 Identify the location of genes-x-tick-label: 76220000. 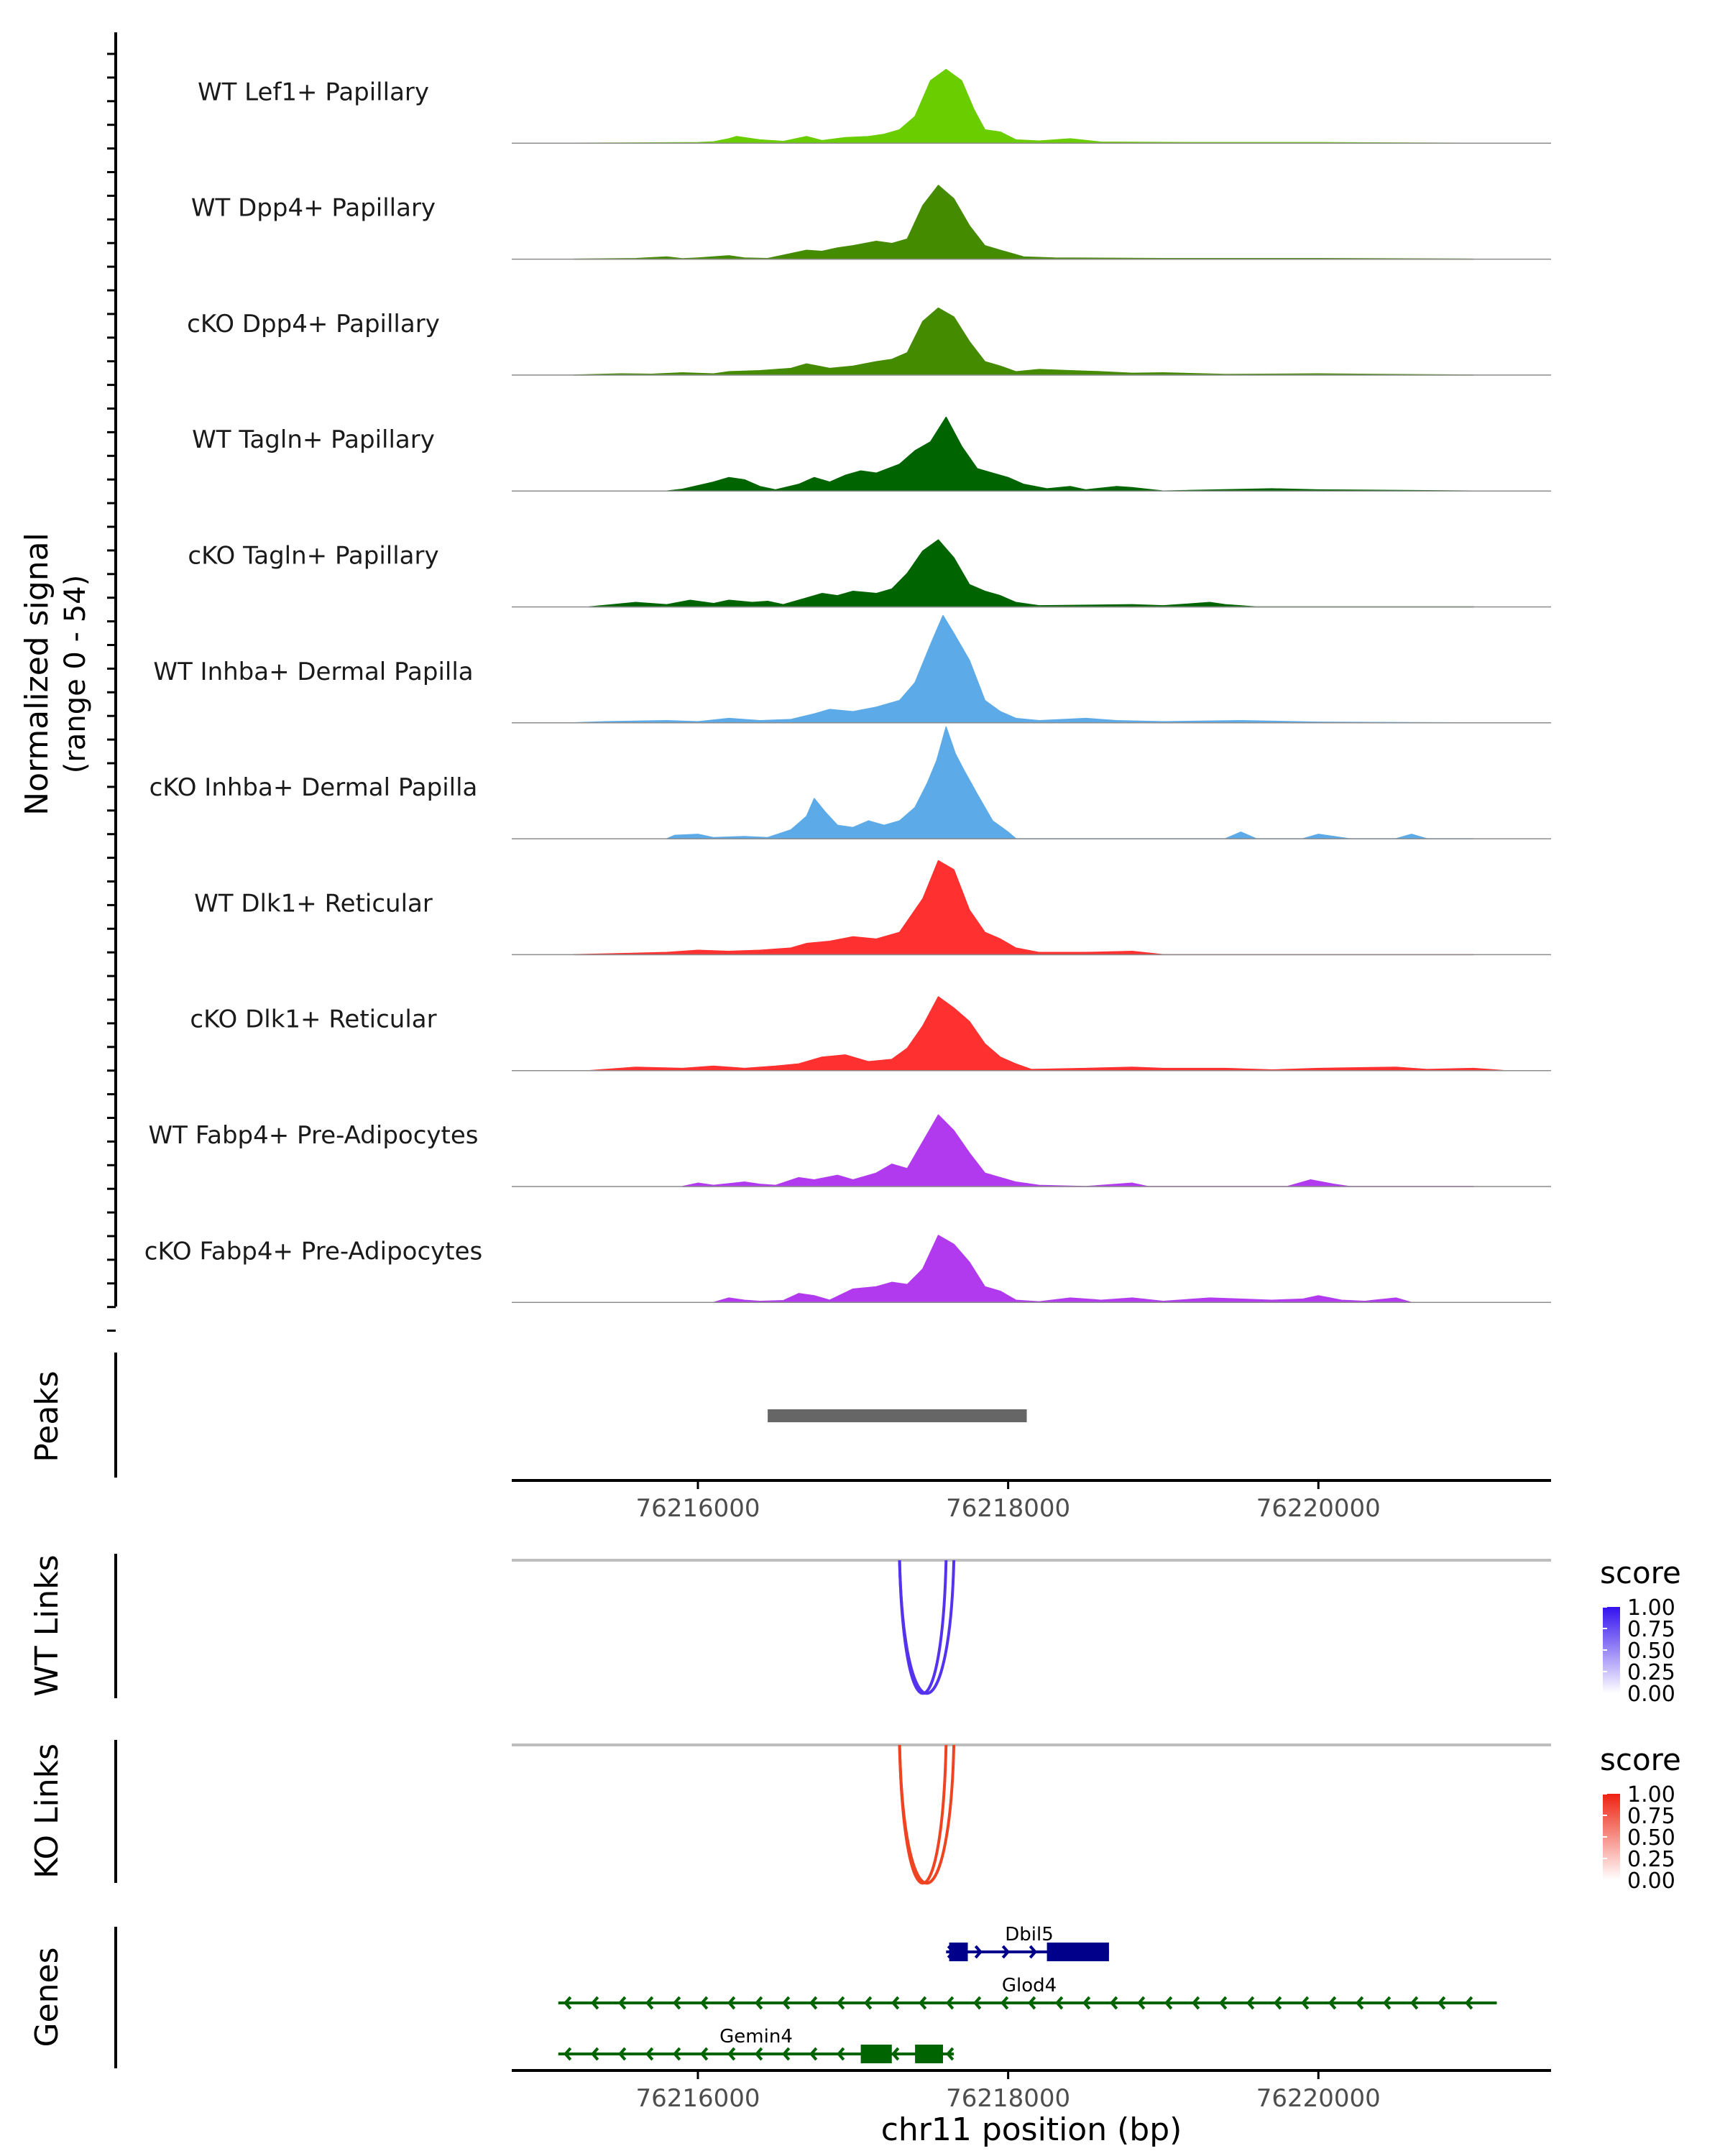
(1318, 2098).